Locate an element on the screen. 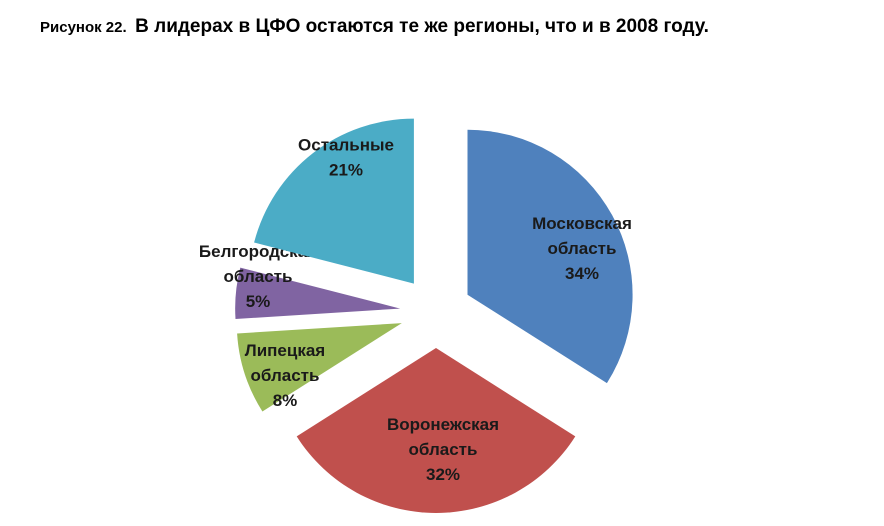 This screenshot has width=884, height=526. slice-label: Московская область 34% is located at coordinates (582, 248).